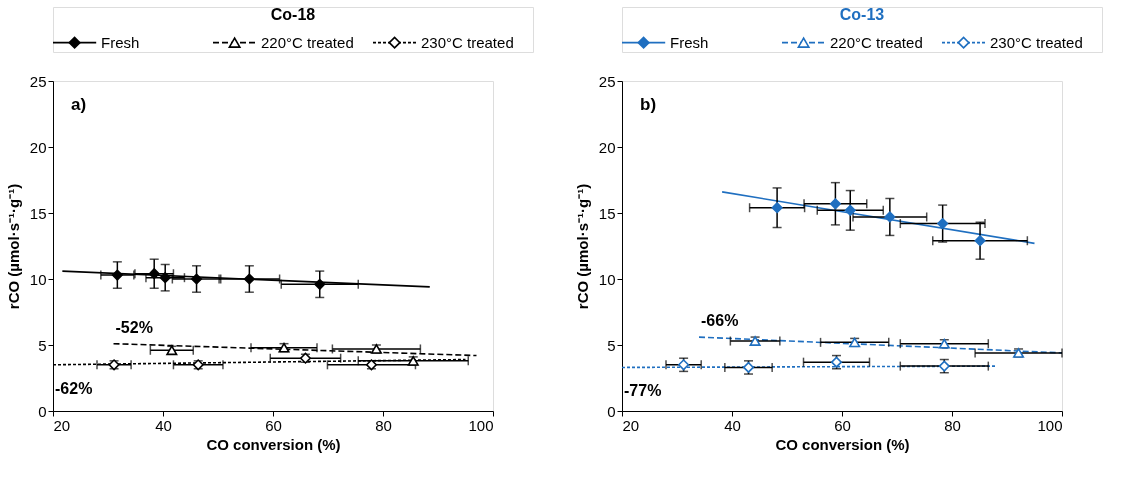 Image resolution: width=1134 pixels, height=483 pixels. What do you see at coordinates (293, 14) in the screenshot?
I see `legend-title: Co-18` at bounding box center [293, 14].